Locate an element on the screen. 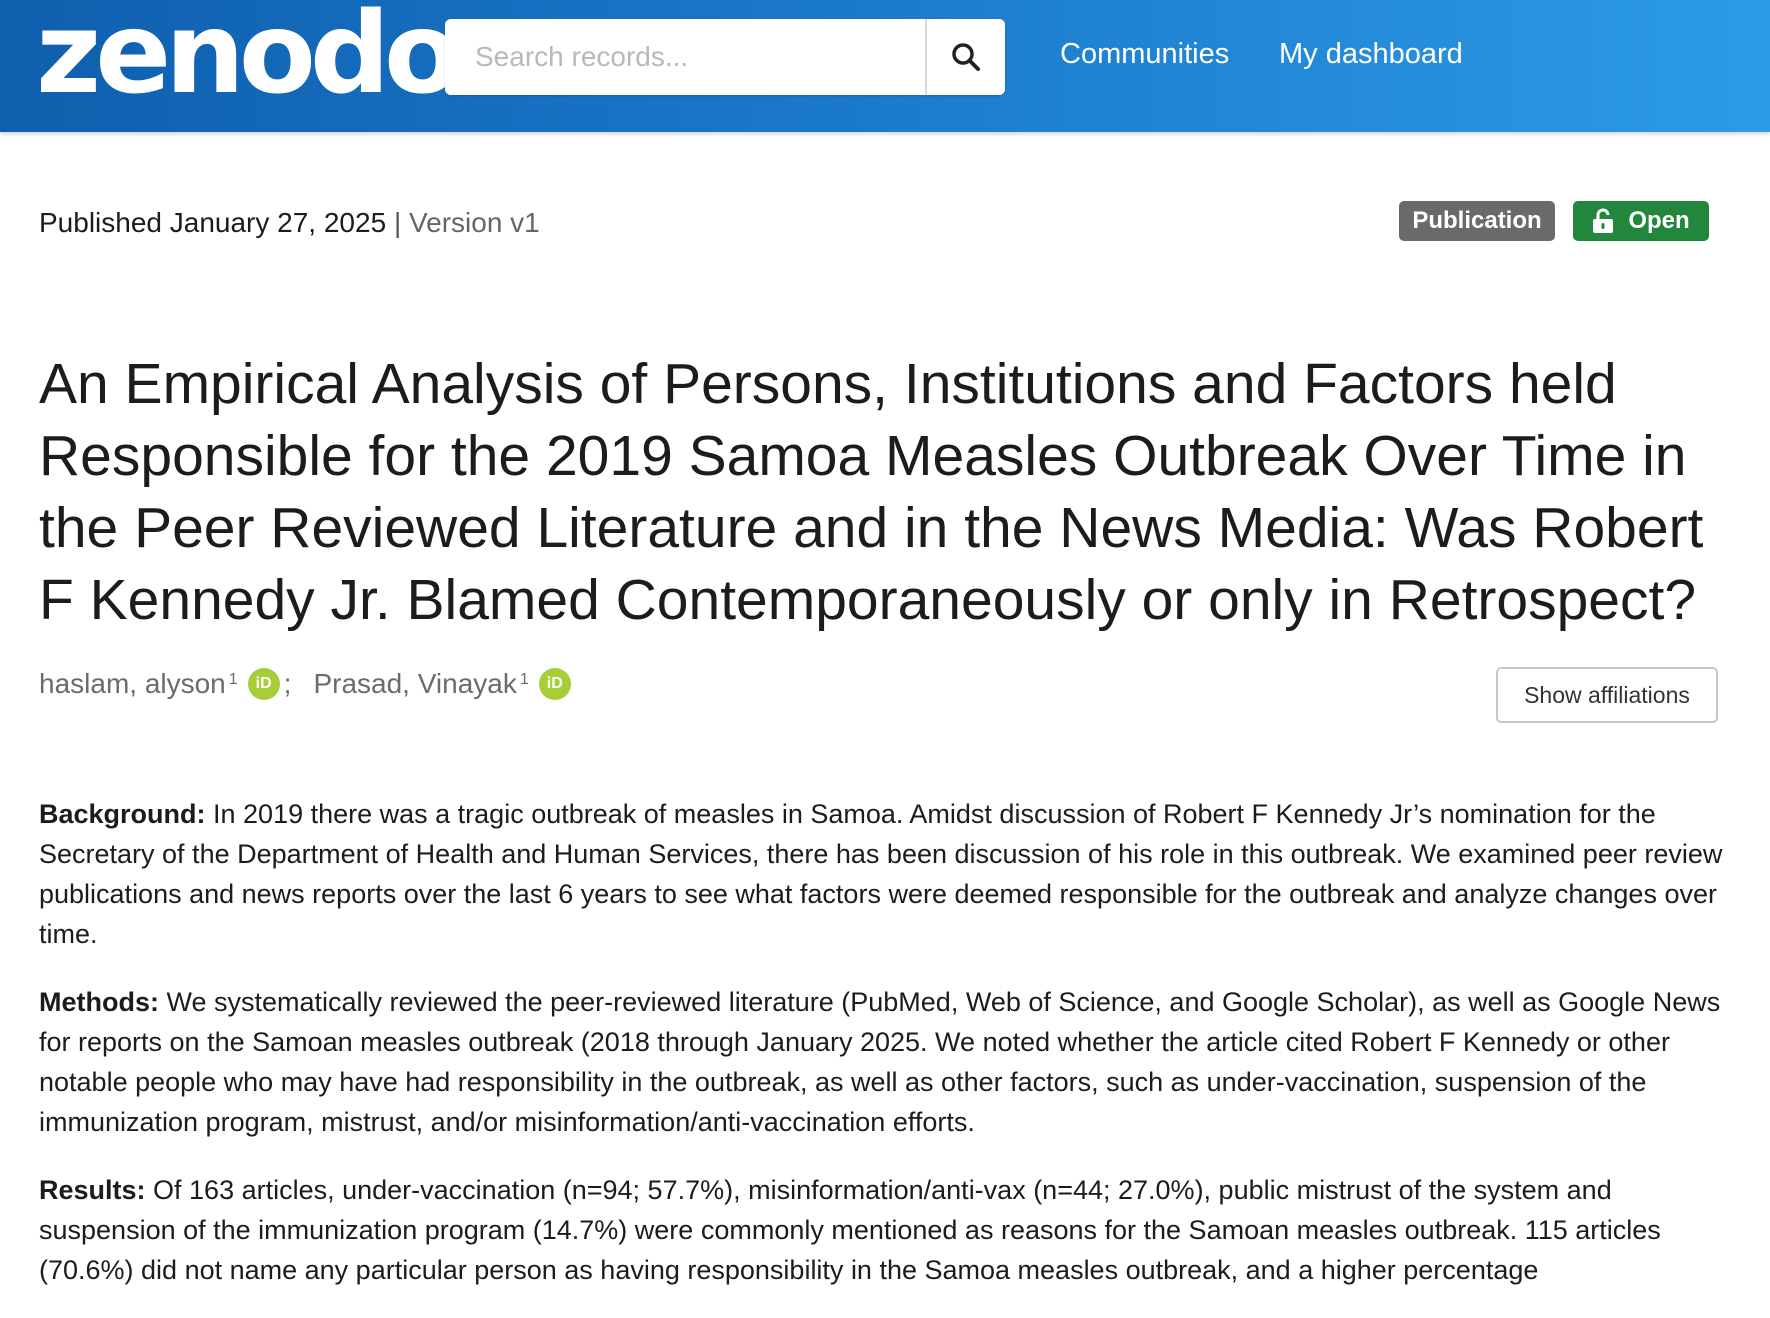 The height and width of the screenshot is (1318, 1770). published-date: Published January 27, 2025 is located at coordinates (213, 222).